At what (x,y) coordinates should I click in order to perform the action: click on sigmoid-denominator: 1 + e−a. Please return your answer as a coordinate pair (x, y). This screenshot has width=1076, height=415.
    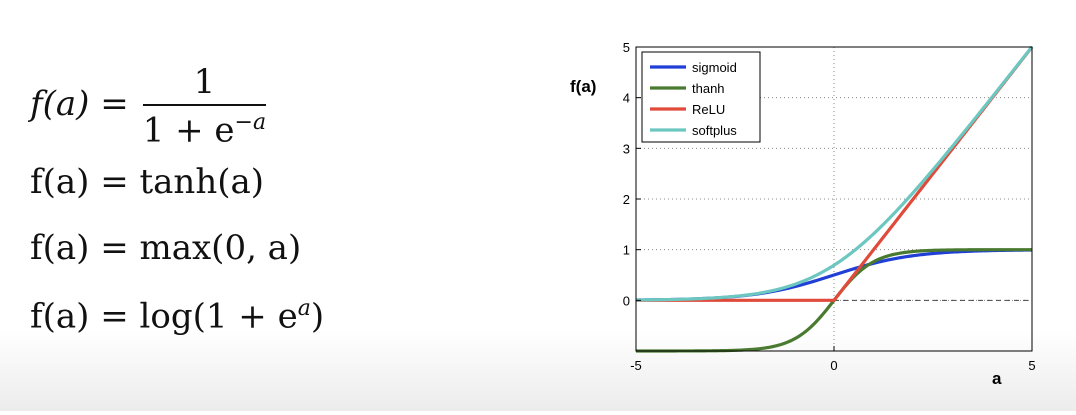
    Looking at the image, I should click on (204, 128).